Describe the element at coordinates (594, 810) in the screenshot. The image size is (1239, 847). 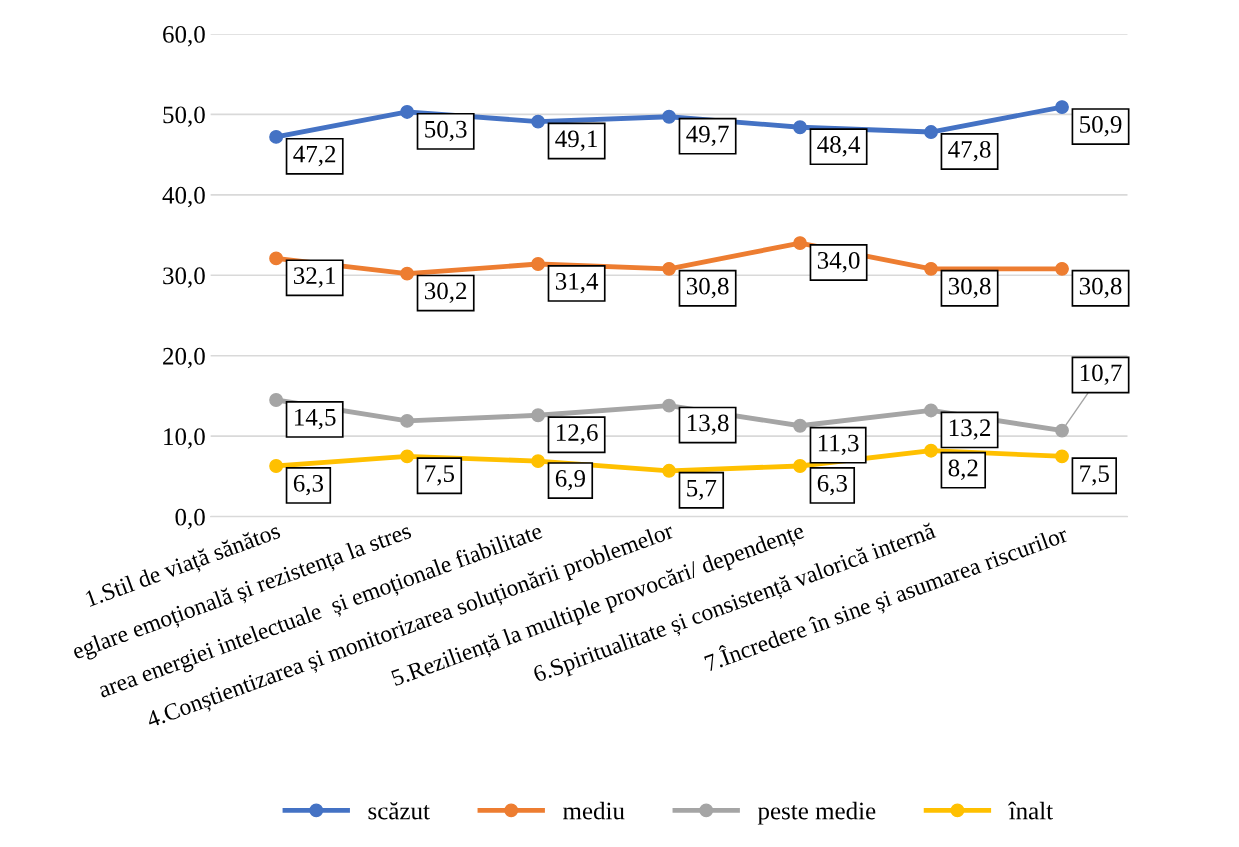
I see `legend-label: mediu` at that location.